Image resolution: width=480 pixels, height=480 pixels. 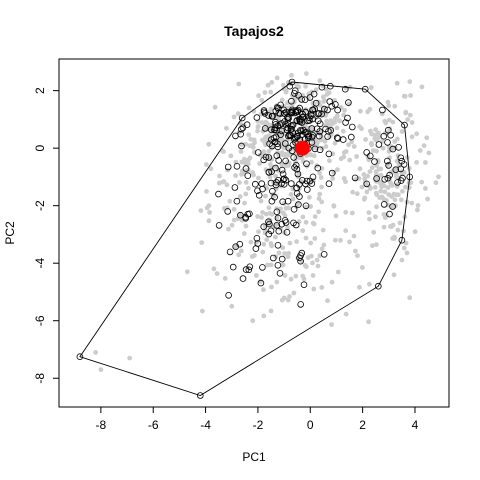 What do you see at coordinates (46, 235) in the screenshot?
I see `y-axis: -8 -6 -4 -2 0 2` at bounding box center [46, 235].